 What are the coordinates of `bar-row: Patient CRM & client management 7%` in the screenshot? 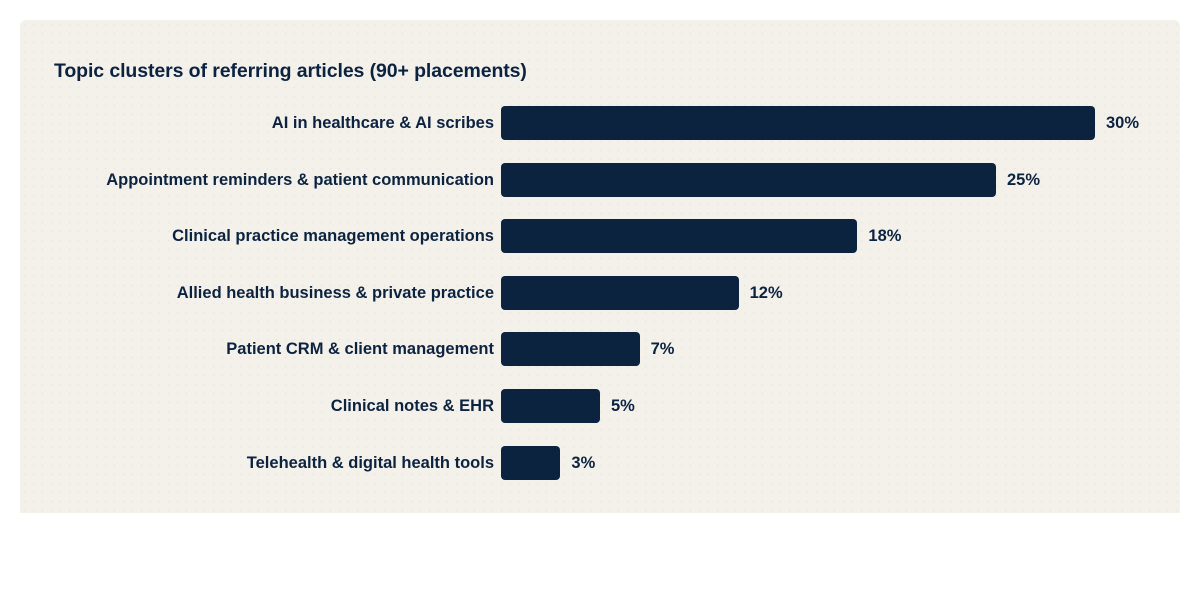 It's located at (600, 349).